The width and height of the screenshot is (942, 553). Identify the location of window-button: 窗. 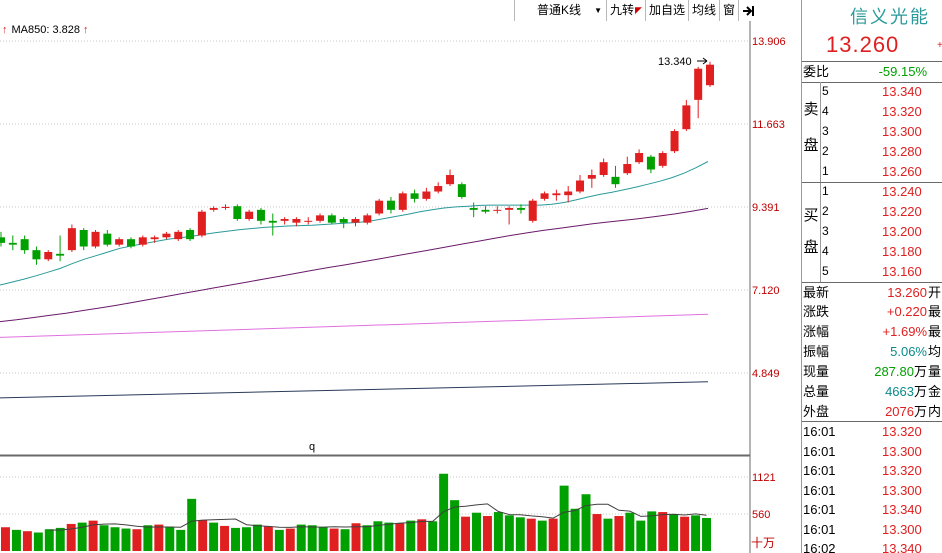
(728, 10).